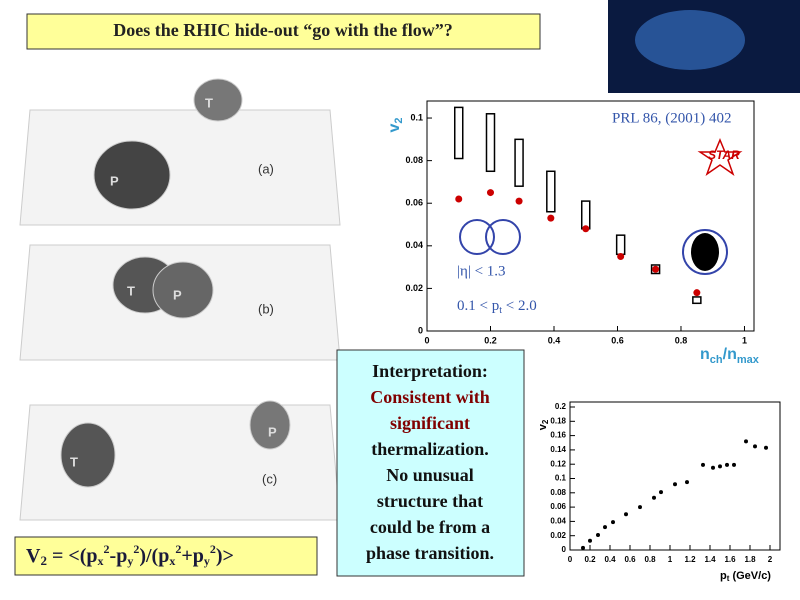 The image size is (800, 600). Describe the element at coordinates (705, 354) in the screenshot. I see `label-part: n` at that location.